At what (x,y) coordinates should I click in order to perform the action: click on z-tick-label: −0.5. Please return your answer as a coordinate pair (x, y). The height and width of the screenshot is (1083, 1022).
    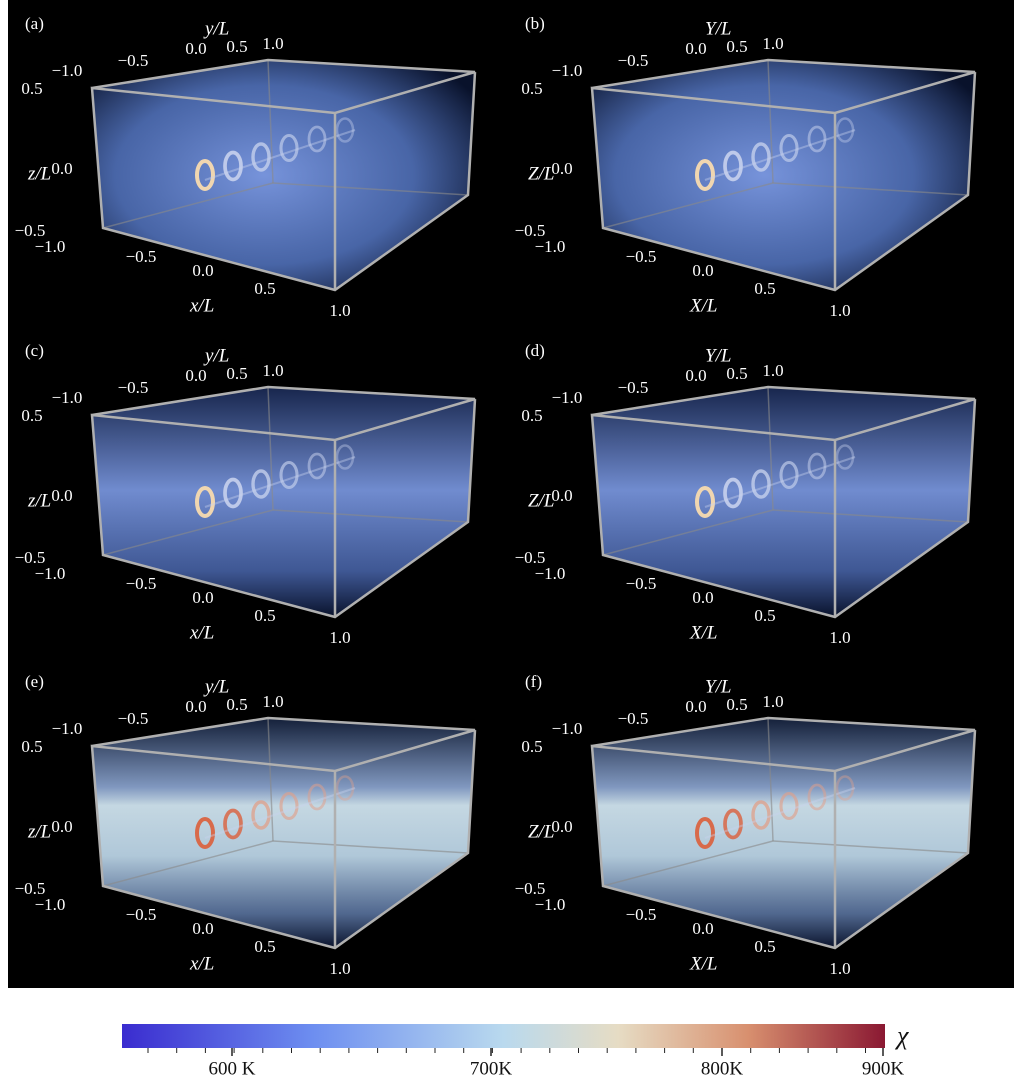
    Looking at the image, I should click on (30, 888).